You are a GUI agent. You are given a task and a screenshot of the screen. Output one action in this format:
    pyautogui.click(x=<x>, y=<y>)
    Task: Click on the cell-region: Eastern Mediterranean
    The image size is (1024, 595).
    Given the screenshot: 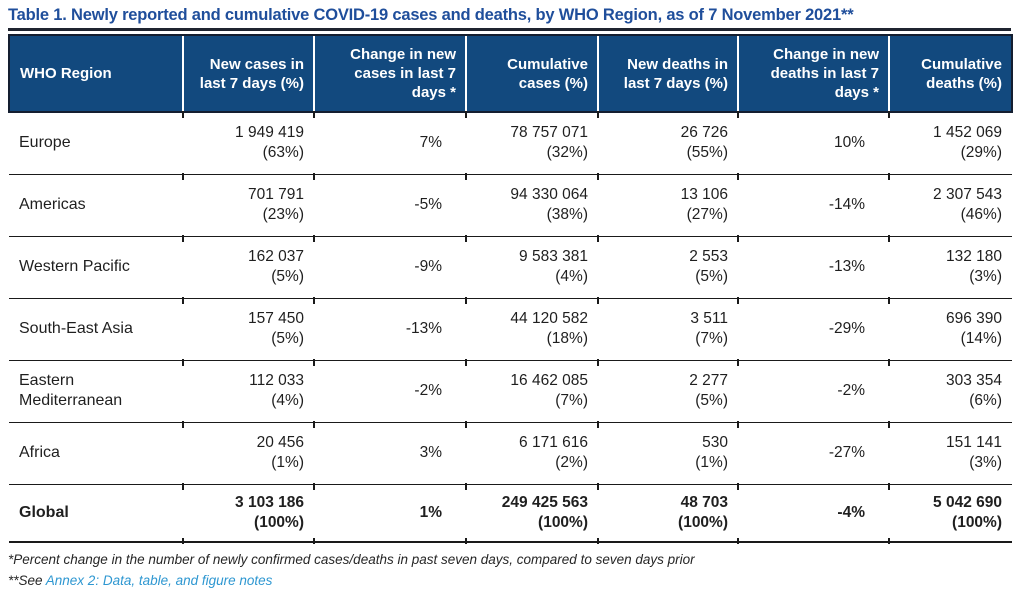 What is the action you would take?
    pyautogui.click(x=96, y=390)
    